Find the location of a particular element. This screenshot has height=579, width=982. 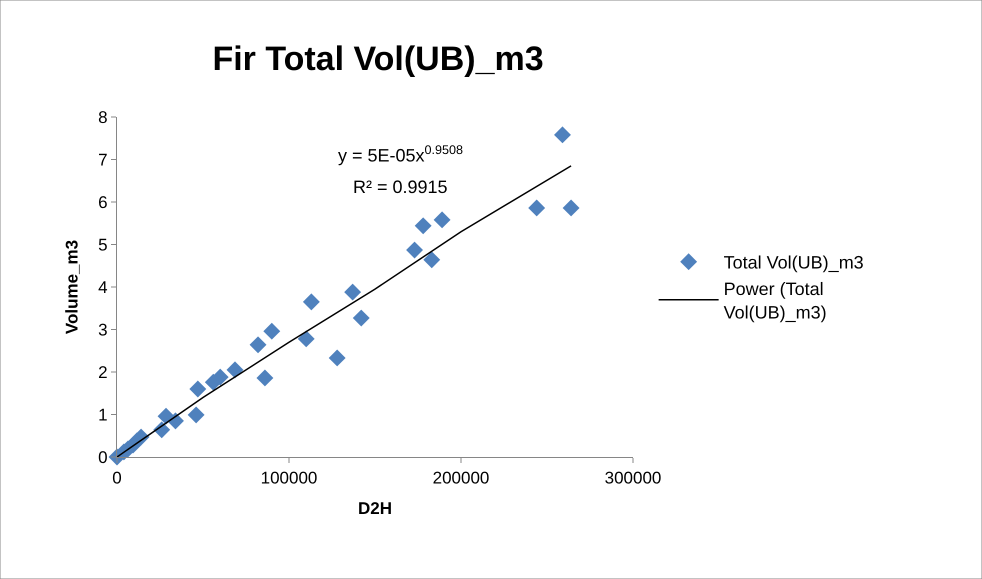

y-tick-label: 8 is located at coordinates (103, 117).